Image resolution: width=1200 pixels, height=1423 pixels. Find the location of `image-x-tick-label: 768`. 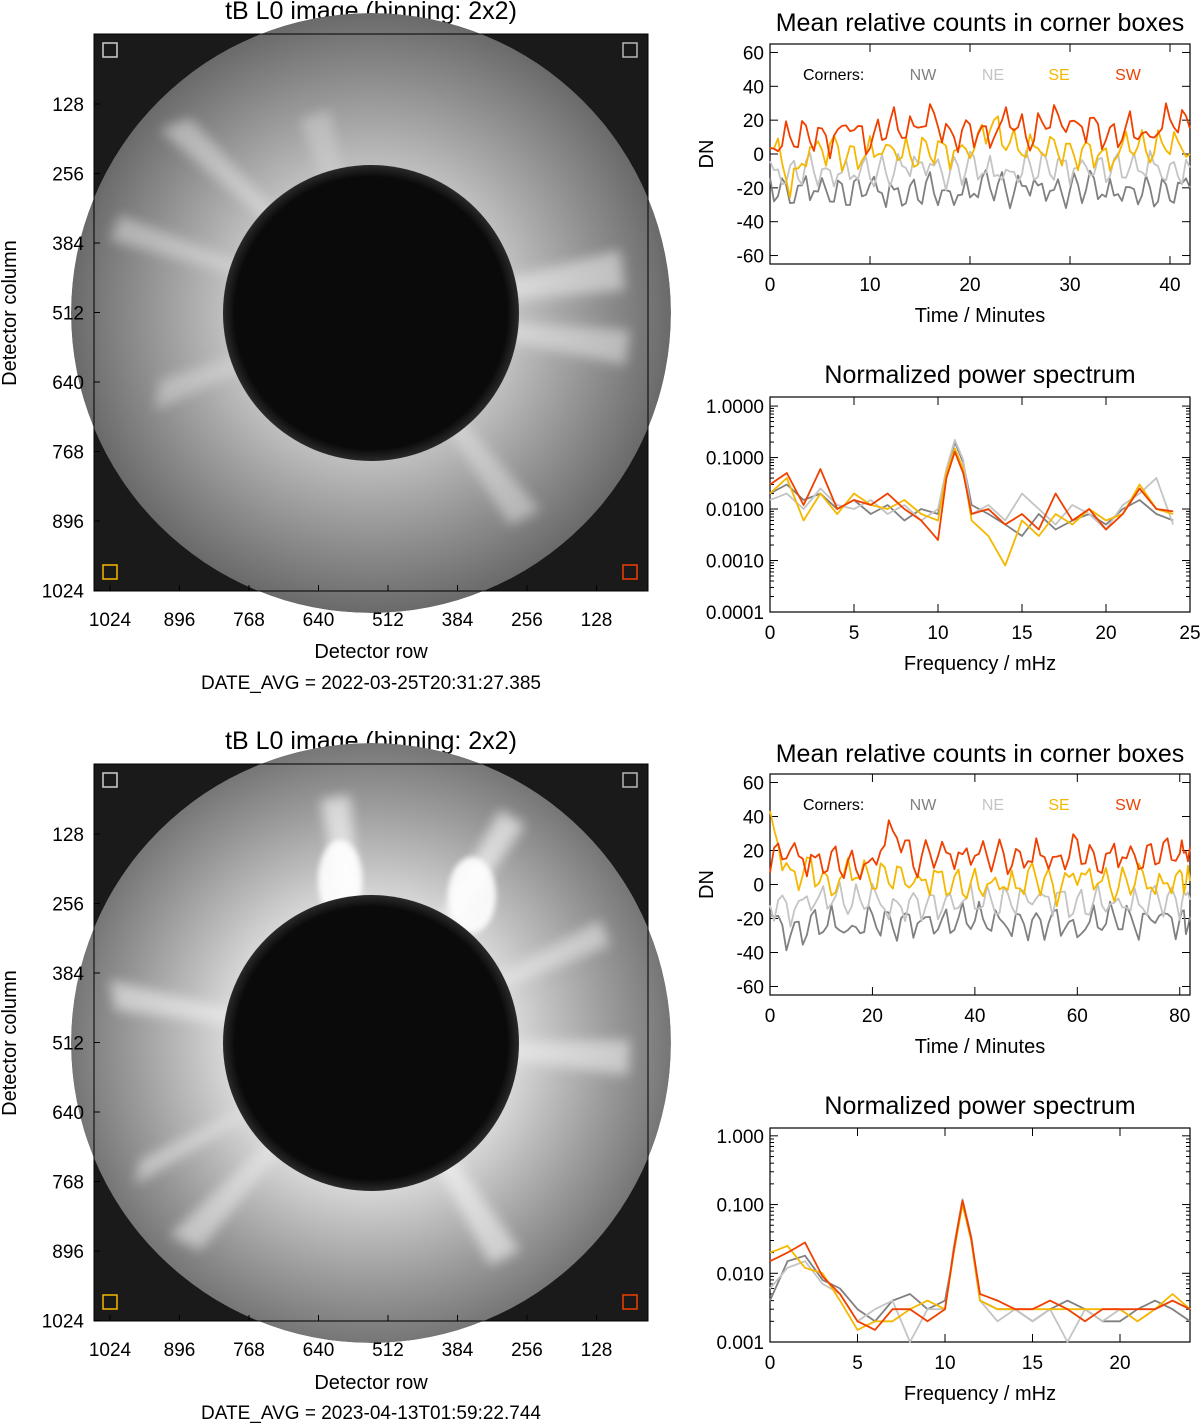

image-x-tick-label: 768 is located at coordinates (249, 620).